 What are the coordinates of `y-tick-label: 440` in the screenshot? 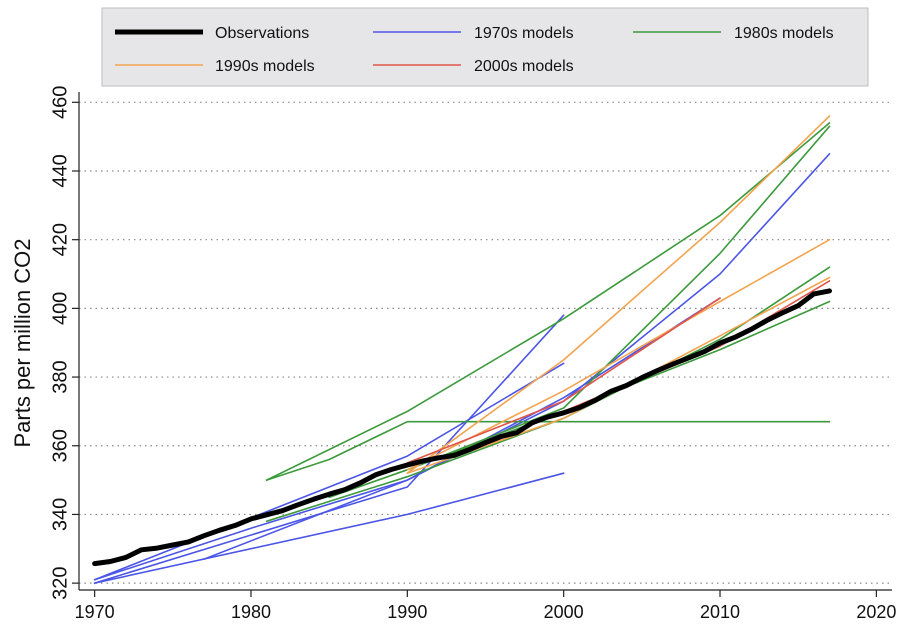 It's located at (60, 170).